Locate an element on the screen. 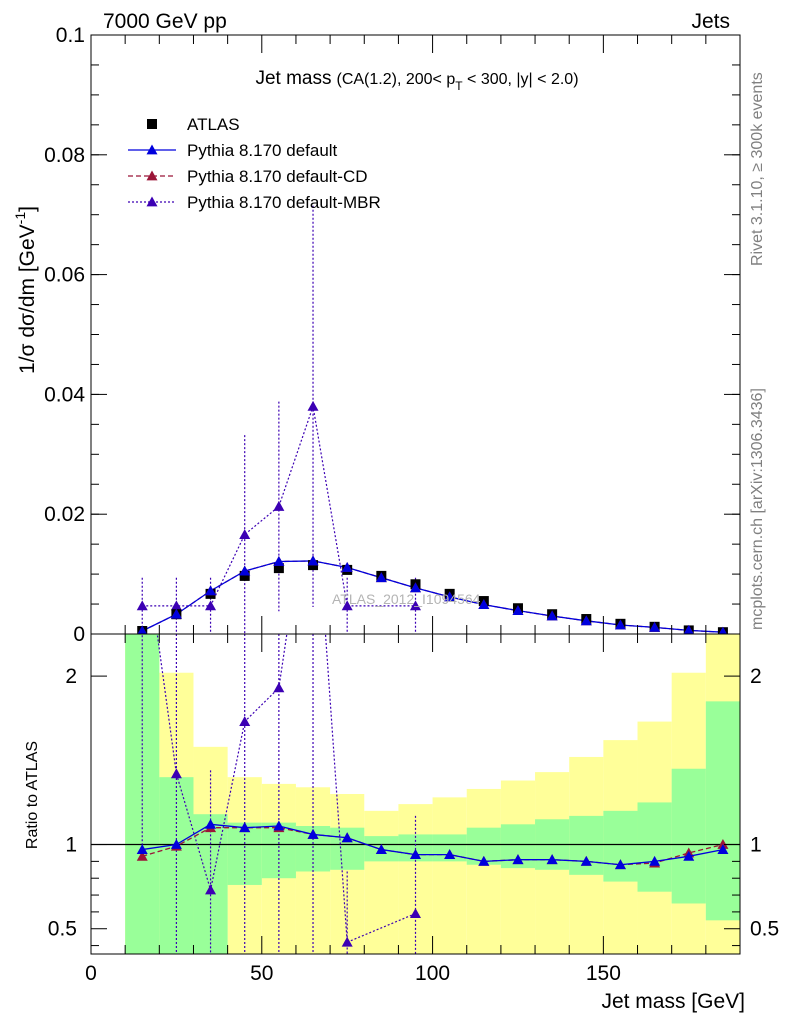  header-energy-label: 7000 GeV pp is located at coordinates (165, 21).